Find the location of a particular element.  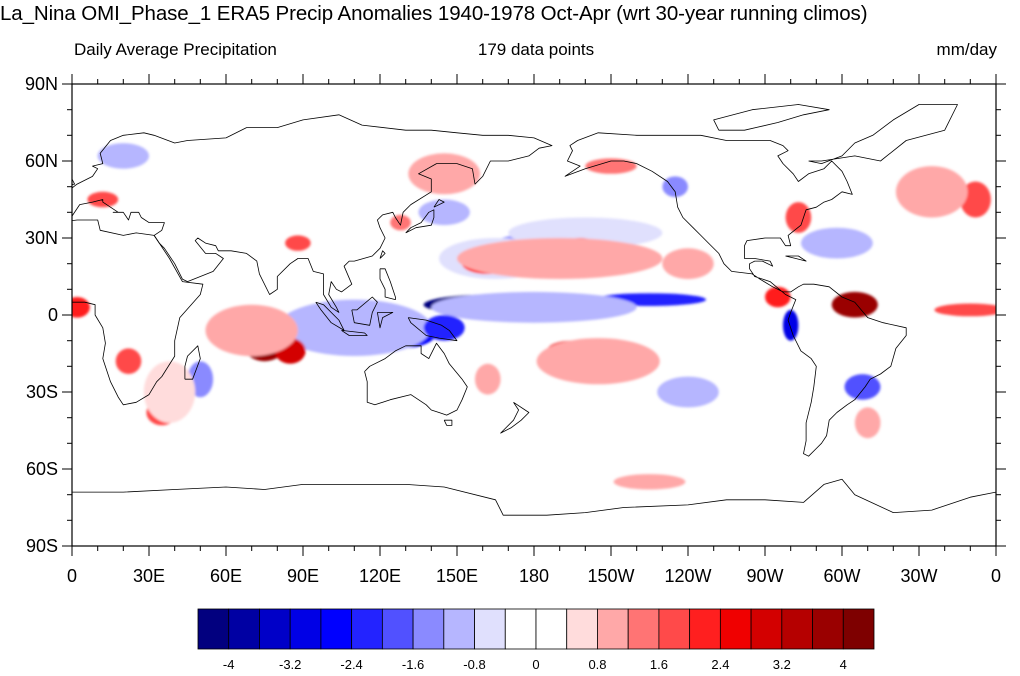

units-subtitle: mm/day is located at coordinates (966, 49).